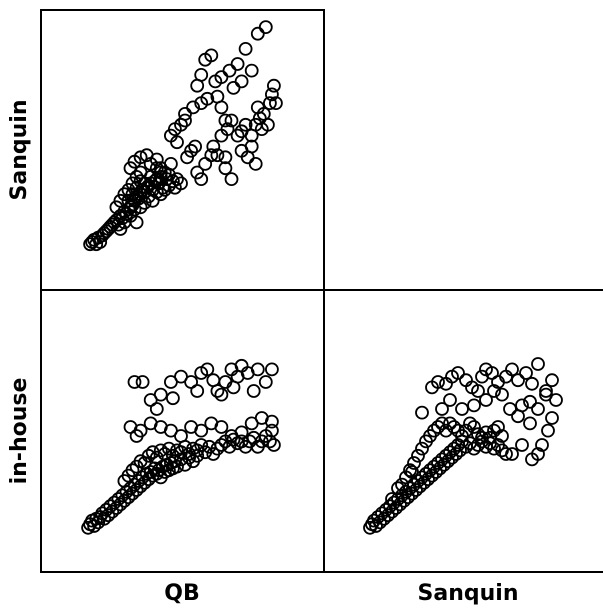  Describe the element at coordinates (19, 150) in the screenshot. I see `row-label-sanquin: Sanquin` at that location.